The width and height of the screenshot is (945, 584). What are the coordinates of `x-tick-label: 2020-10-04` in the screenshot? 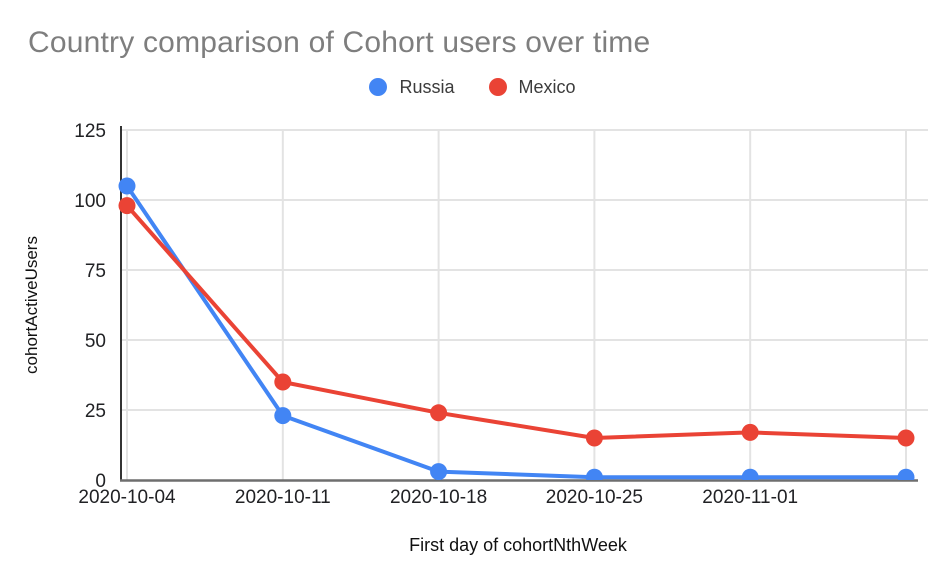 It's located at (127, 497).